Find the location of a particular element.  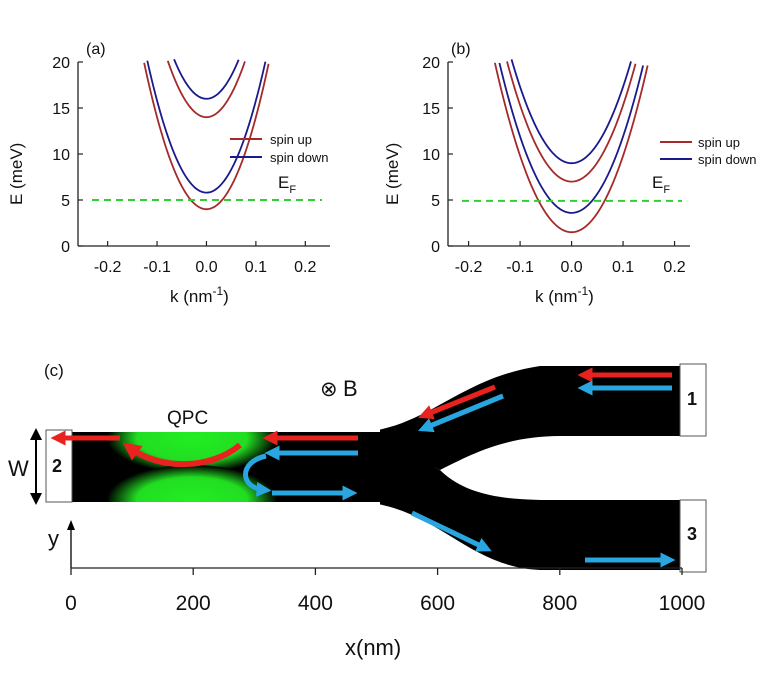

panel-a-legend-label-down: spin down is located at coordinates (299, 157).